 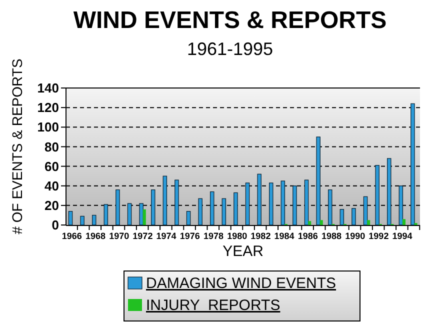 What do you see at coordinates (308, 236) in the screenshot?
I see `x-tick-label: 1986` at bounding box center [308, 236].